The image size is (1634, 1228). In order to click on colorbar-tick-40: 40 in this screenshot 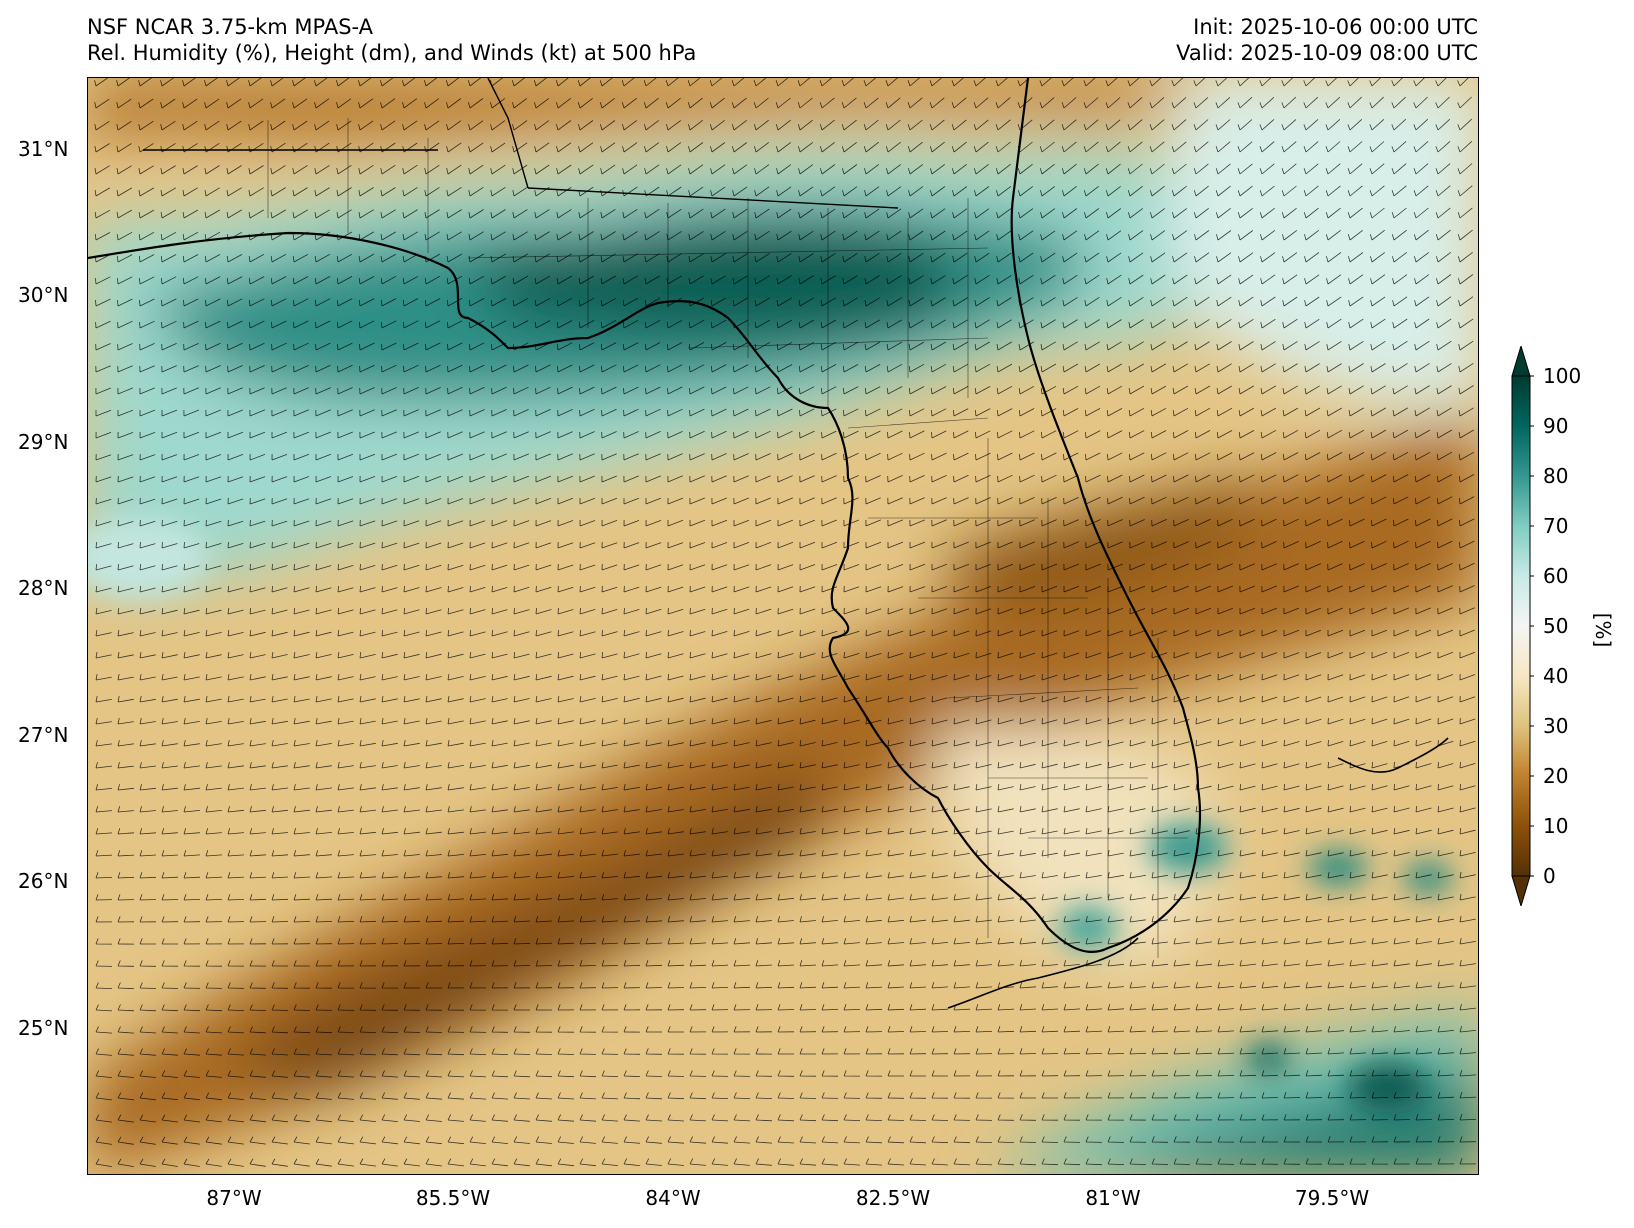, I will do `click(1556, 676)`.